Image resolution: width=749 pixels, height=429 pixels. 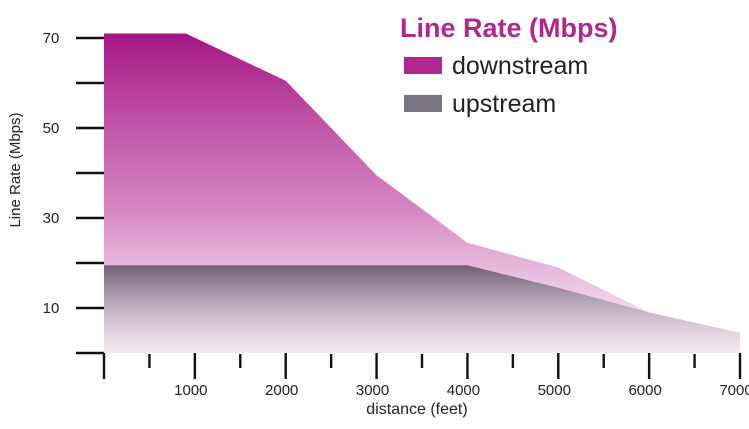 What do you see at coordinates (281, 390) in the screenshot?
I see `x-tick-label: 2000` at bounding box center [281, 390].